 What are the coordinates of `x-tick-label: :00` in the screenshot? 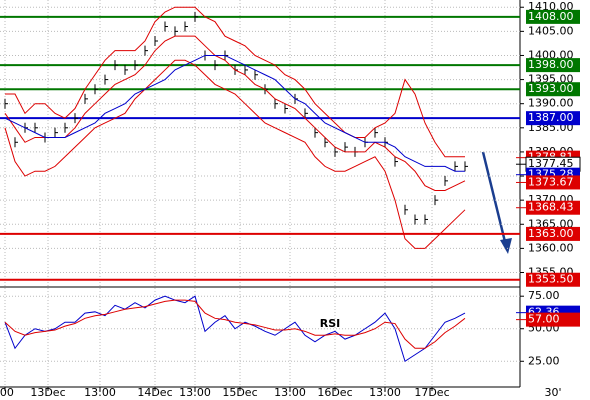 It's located at (7, 392).